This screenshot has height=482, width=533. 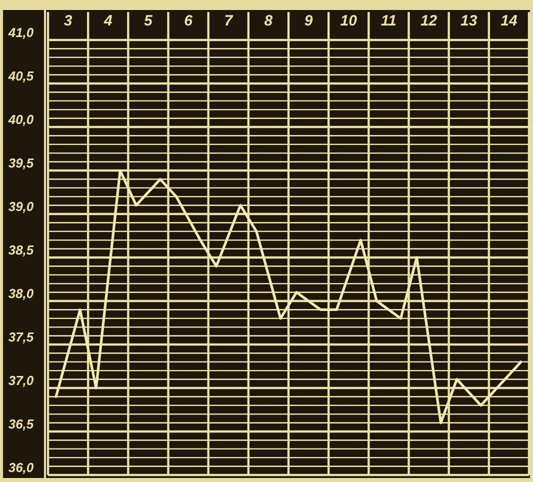 I want to click on y-tick-label: 37,0, so click(x=21, y=380).